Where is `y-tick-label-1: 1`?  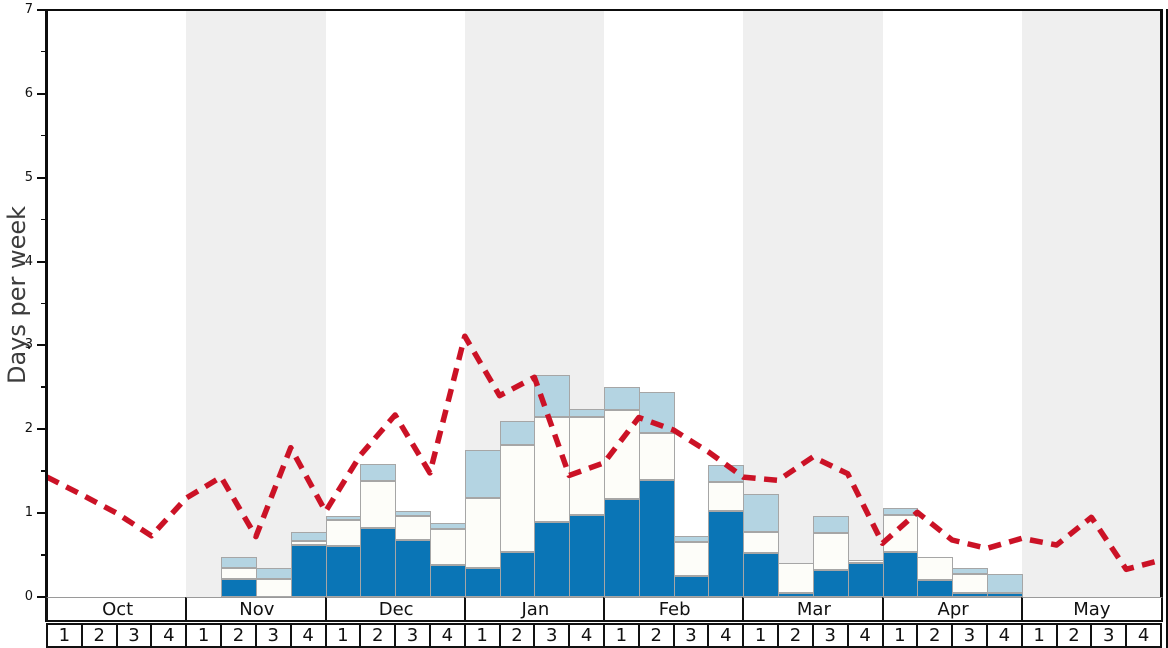
y-tick-label-1: 1 is located at coordinates (28, 513).